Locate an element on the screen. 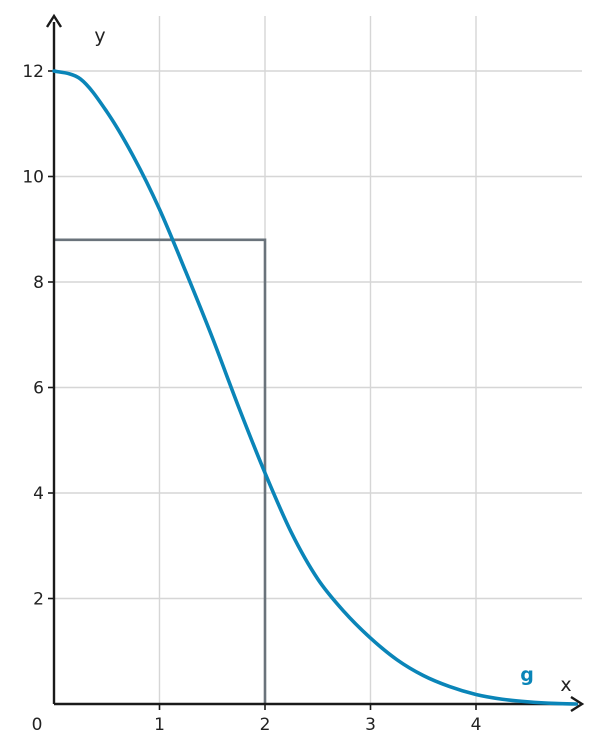 This screenshot has height=756, width=600. origin-label: 0 is located at coordinates (37, 725).